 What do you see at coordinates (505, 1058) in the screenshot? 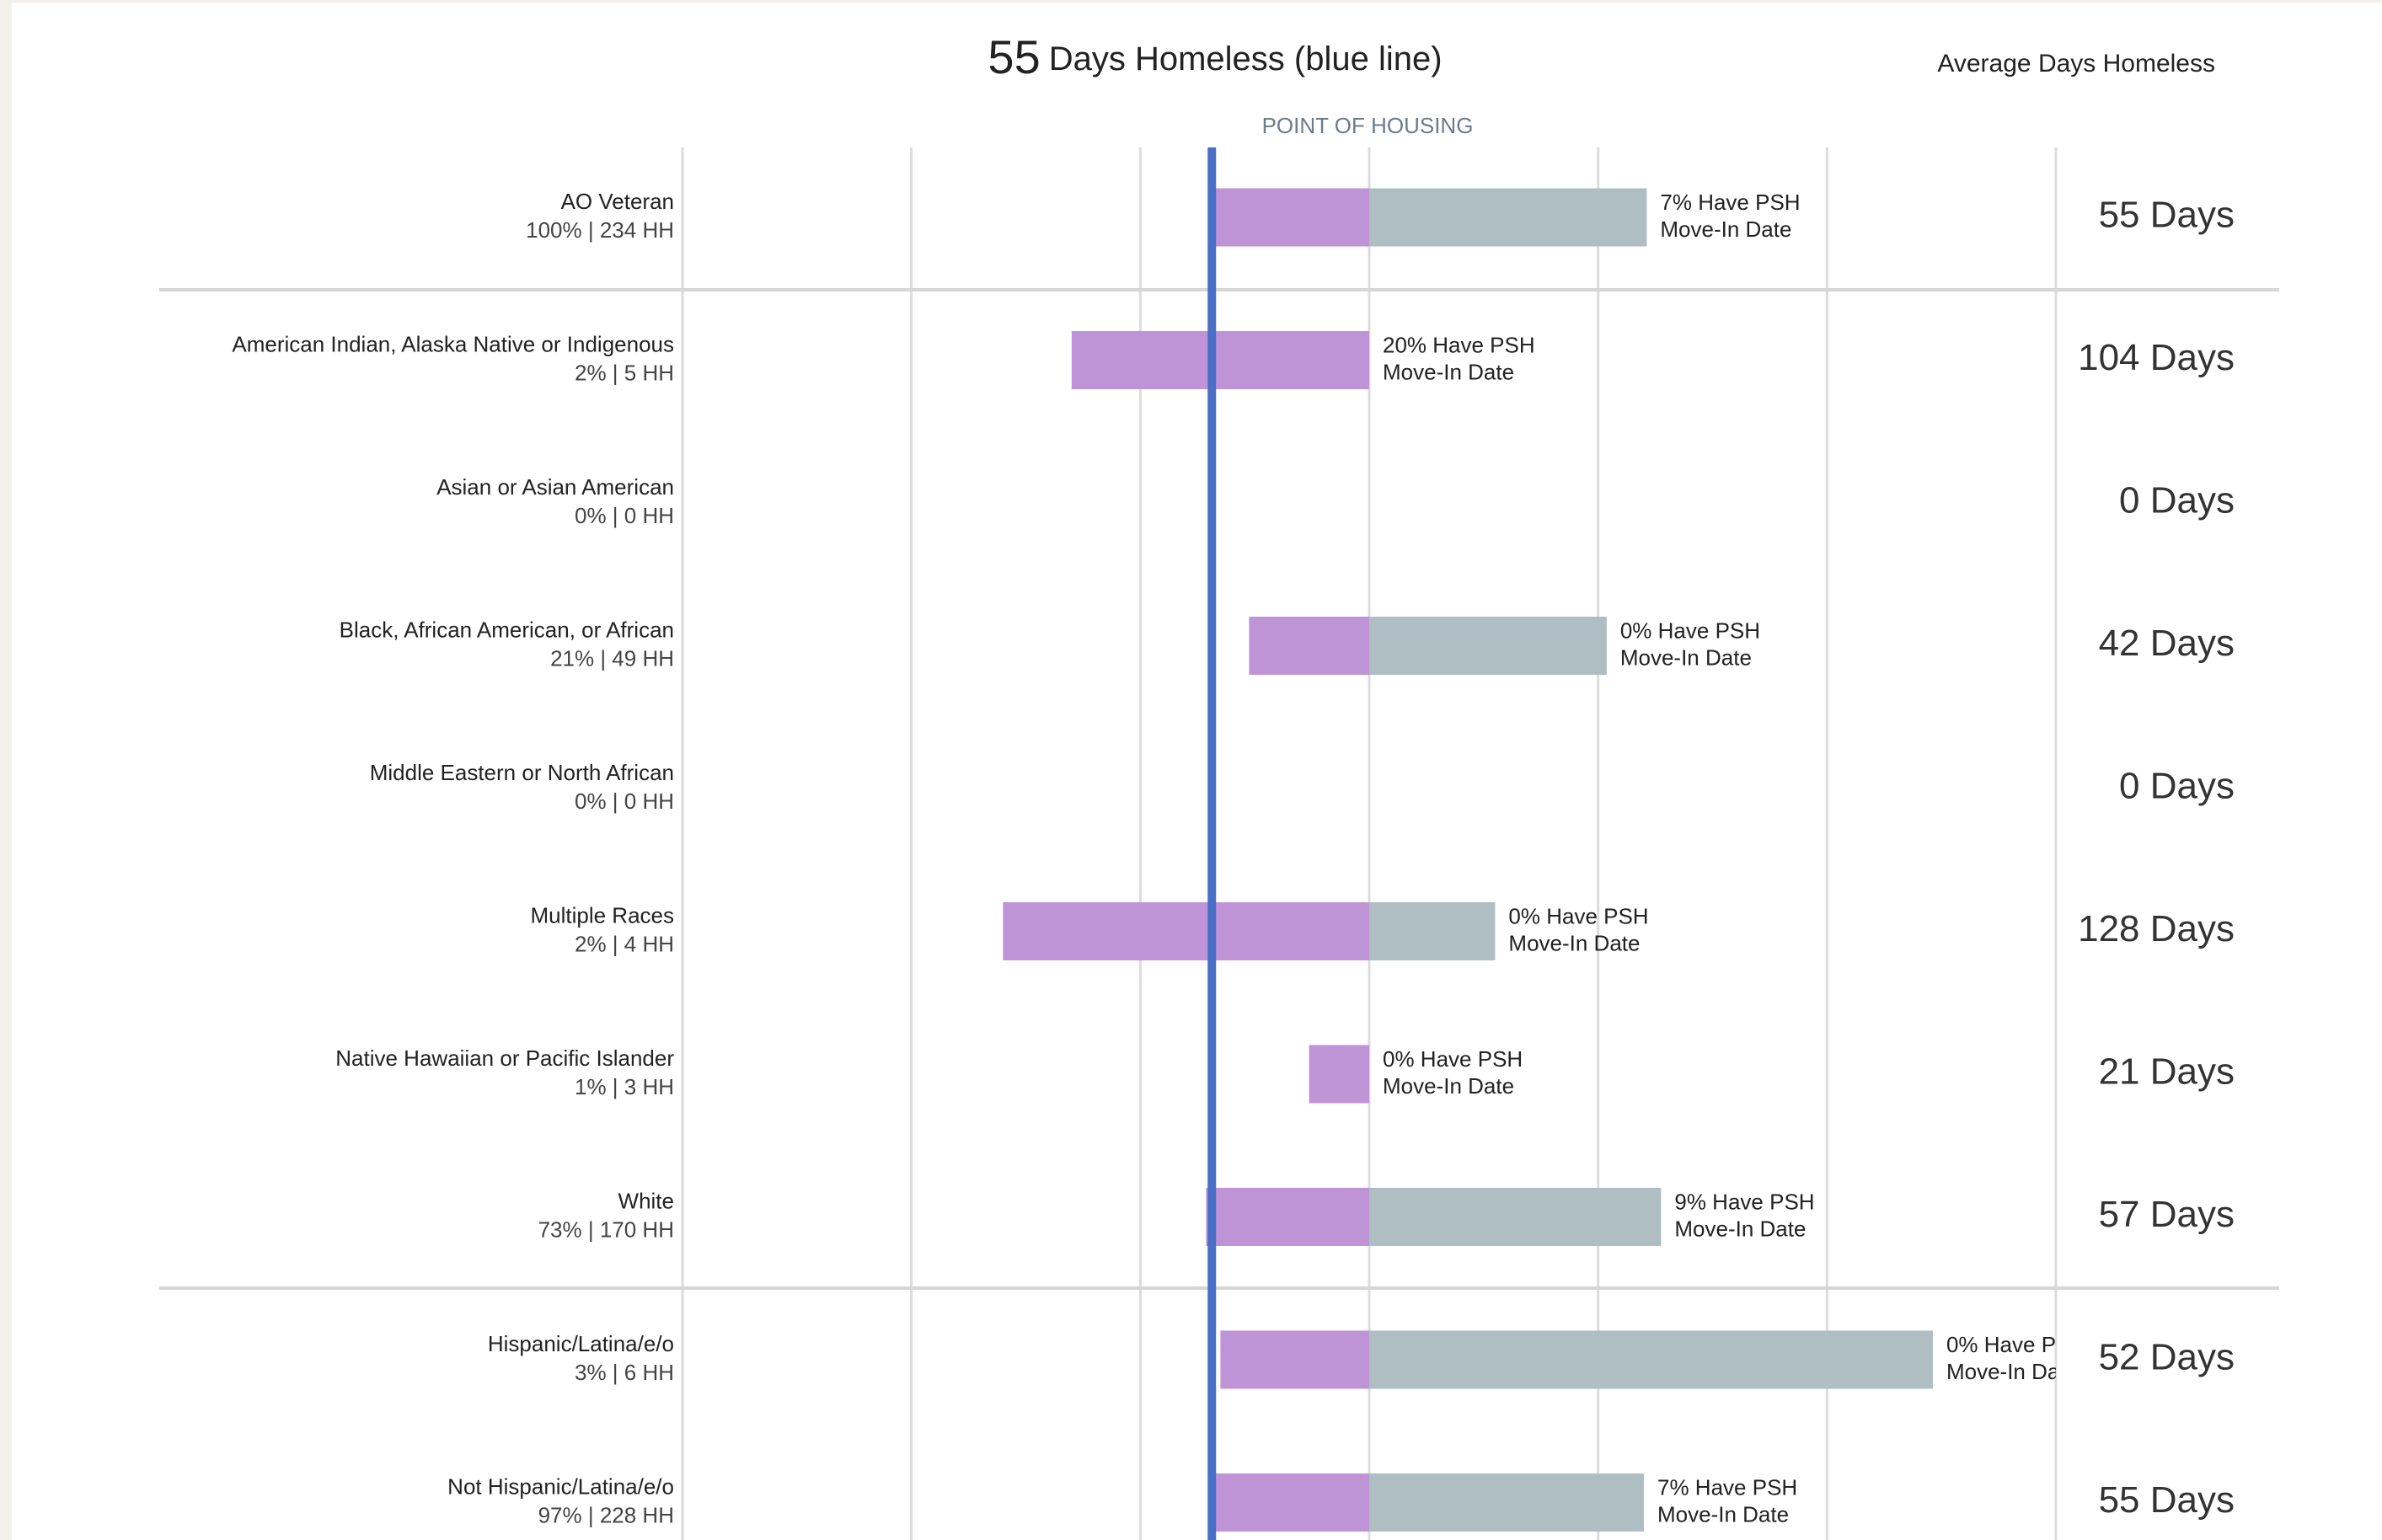
I see `category-label: Native Hawaiian or Pacific Islander` at bounding box center [505, 1058].